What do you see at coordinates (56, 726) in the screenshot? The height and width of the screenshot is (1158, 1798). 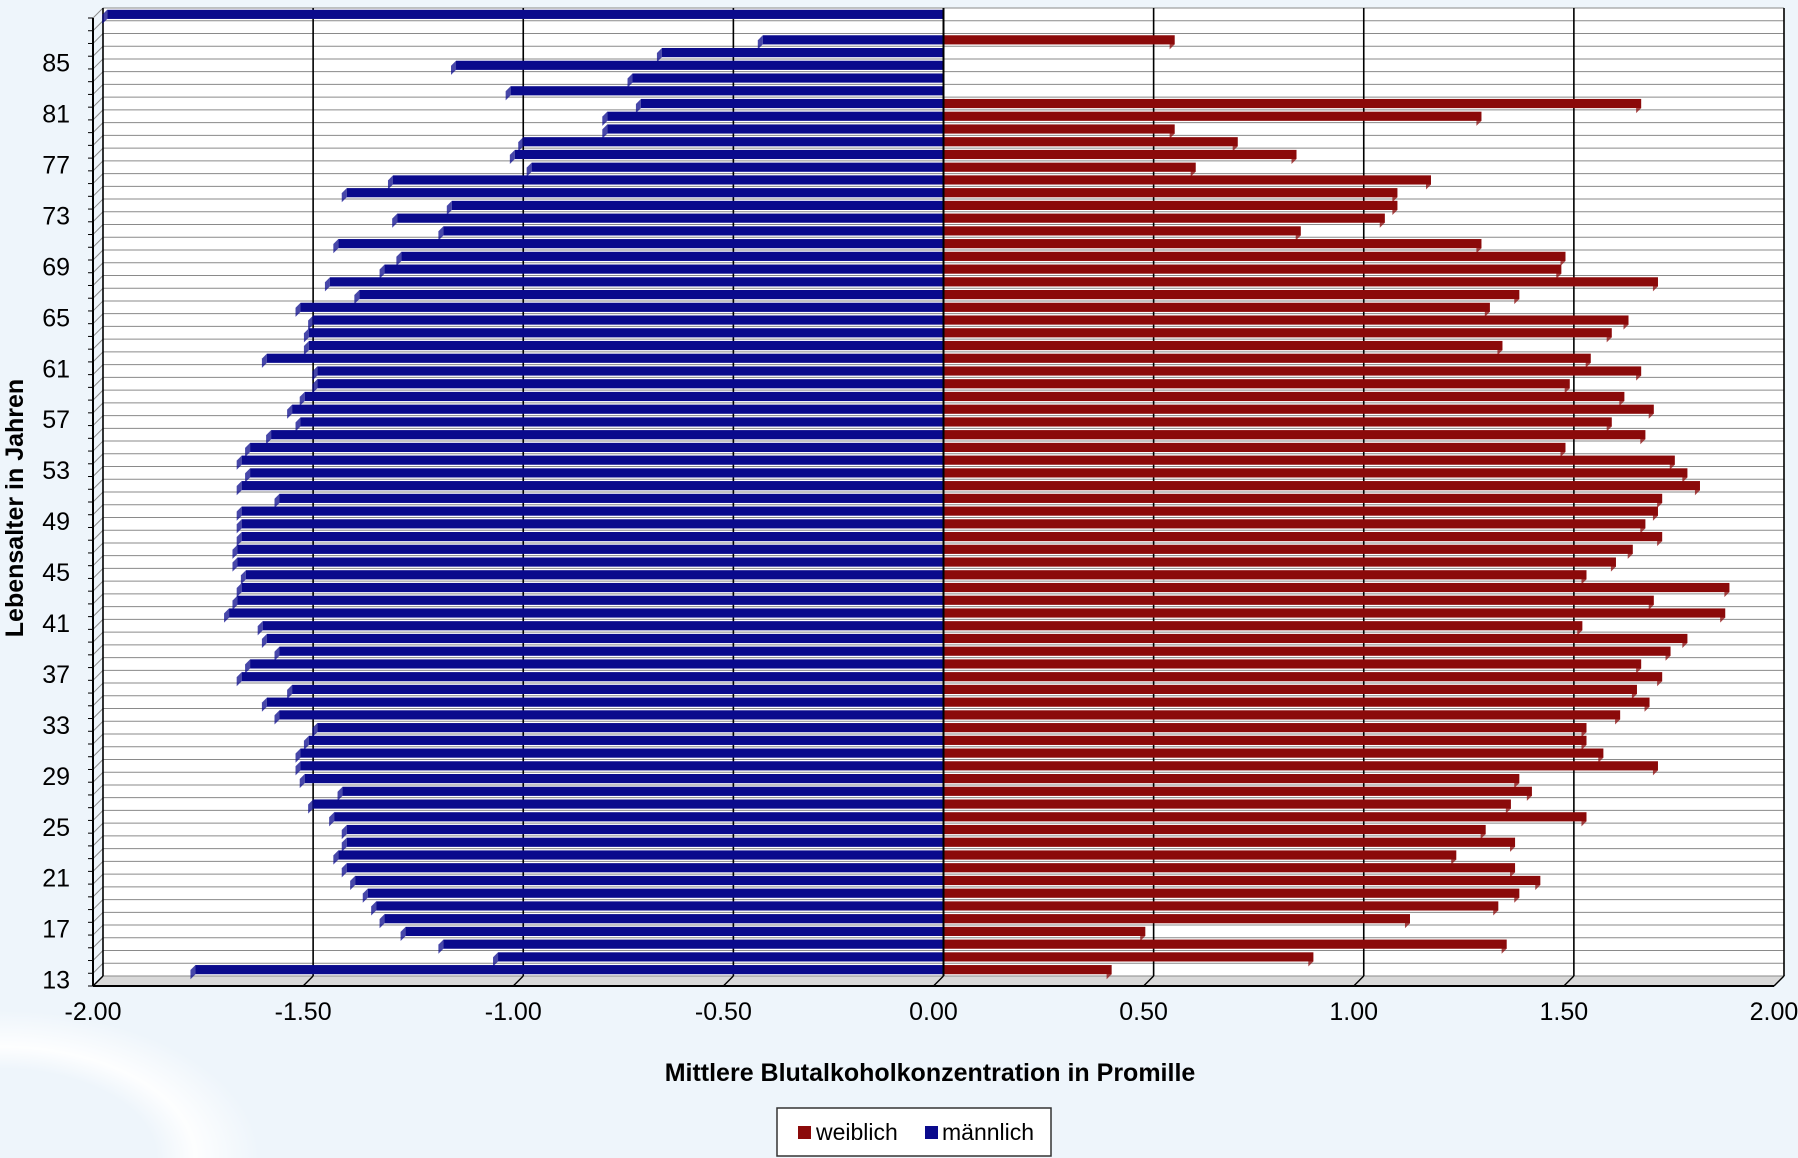 I see `y-tick-label: 33` at bounding box center [56, 726].